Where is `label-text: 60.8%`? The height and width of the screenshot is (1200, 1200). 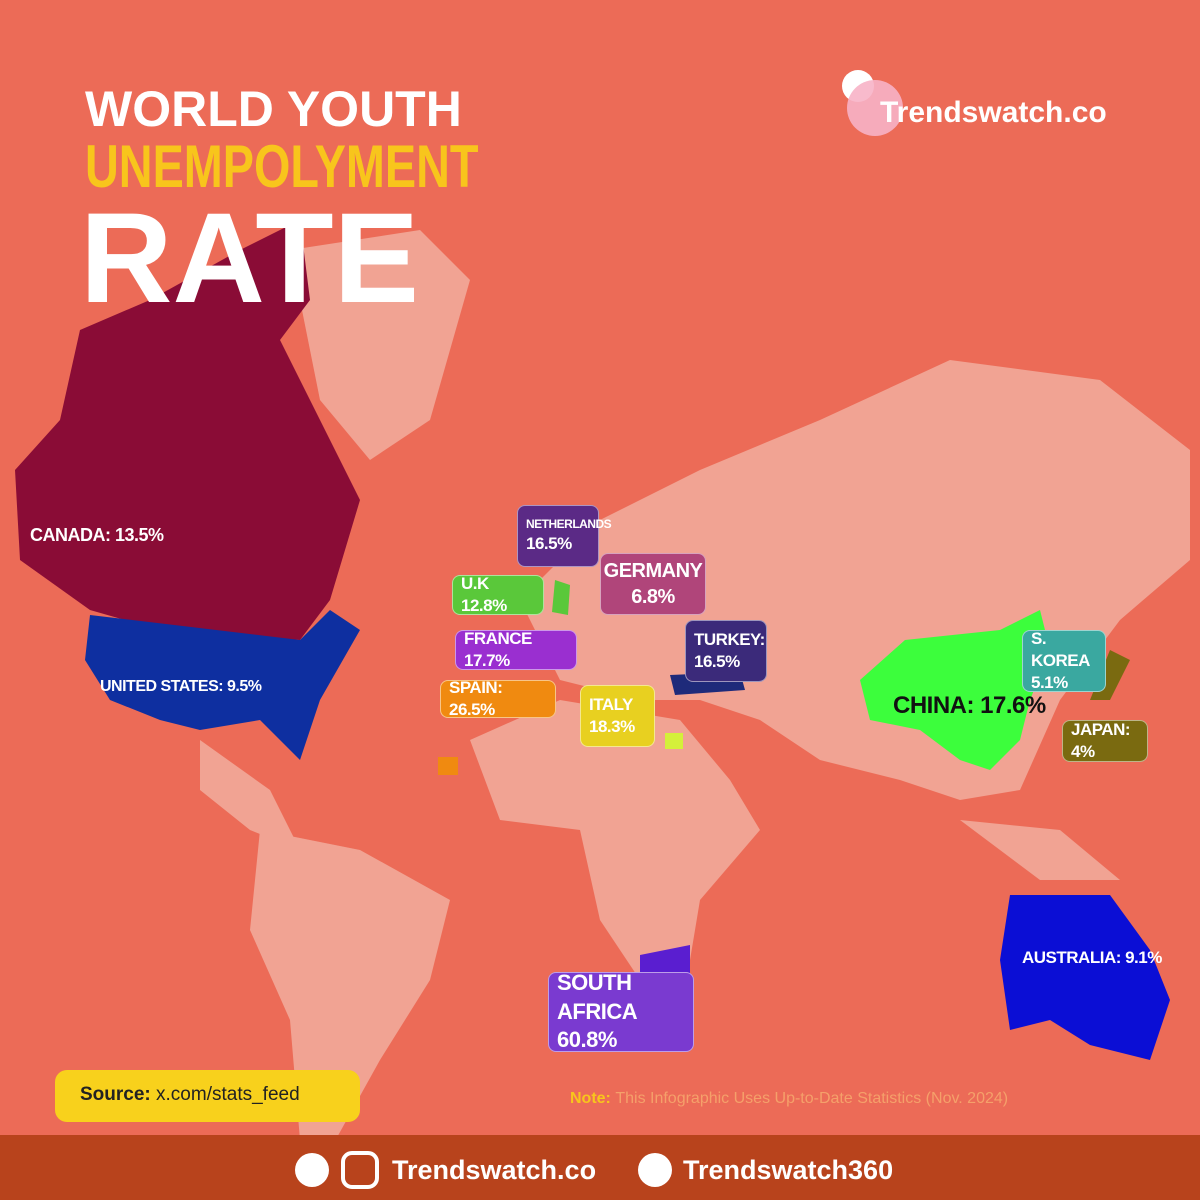 label-text: 60.8% is located at coordinates (587, 1040).